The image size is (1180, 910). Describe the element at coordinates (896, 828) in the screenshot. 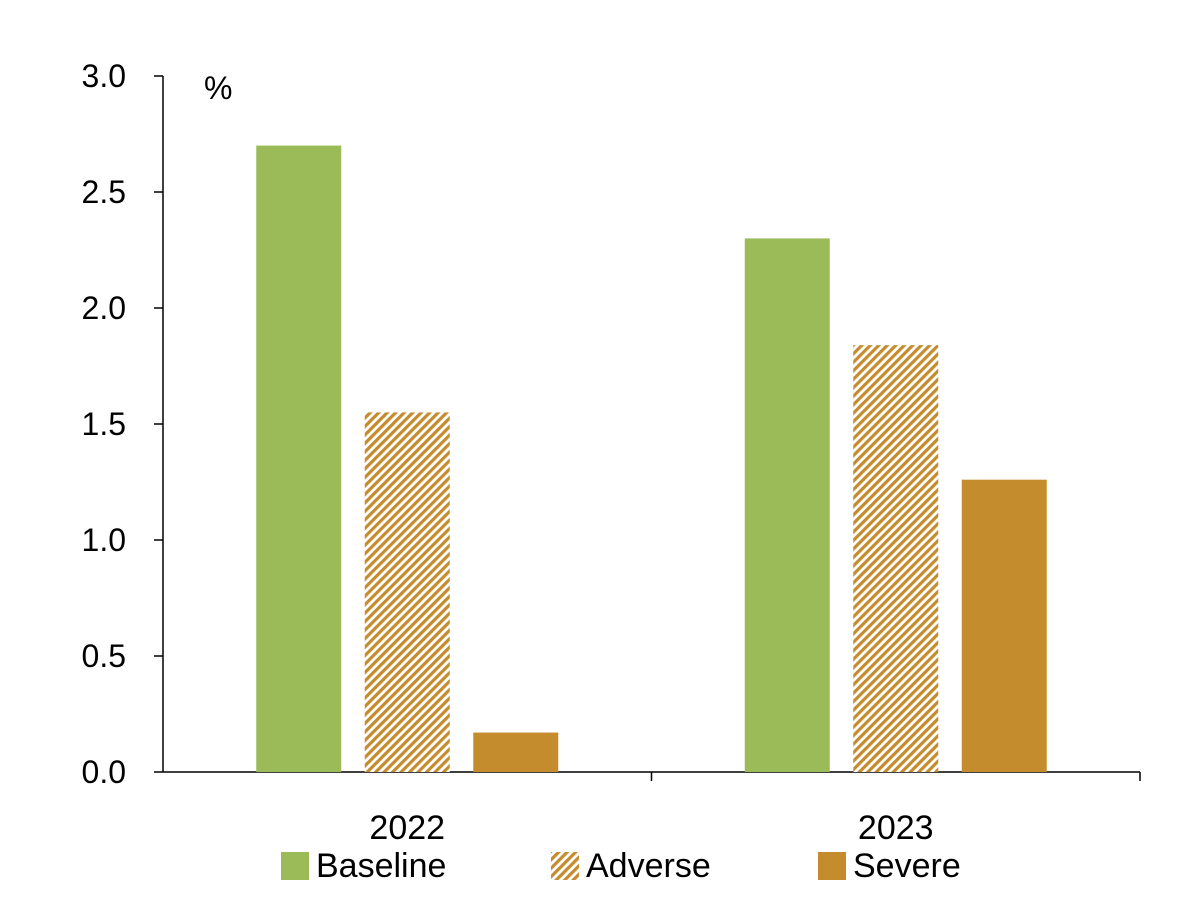

I see `x-category-label: 2023` at that location.